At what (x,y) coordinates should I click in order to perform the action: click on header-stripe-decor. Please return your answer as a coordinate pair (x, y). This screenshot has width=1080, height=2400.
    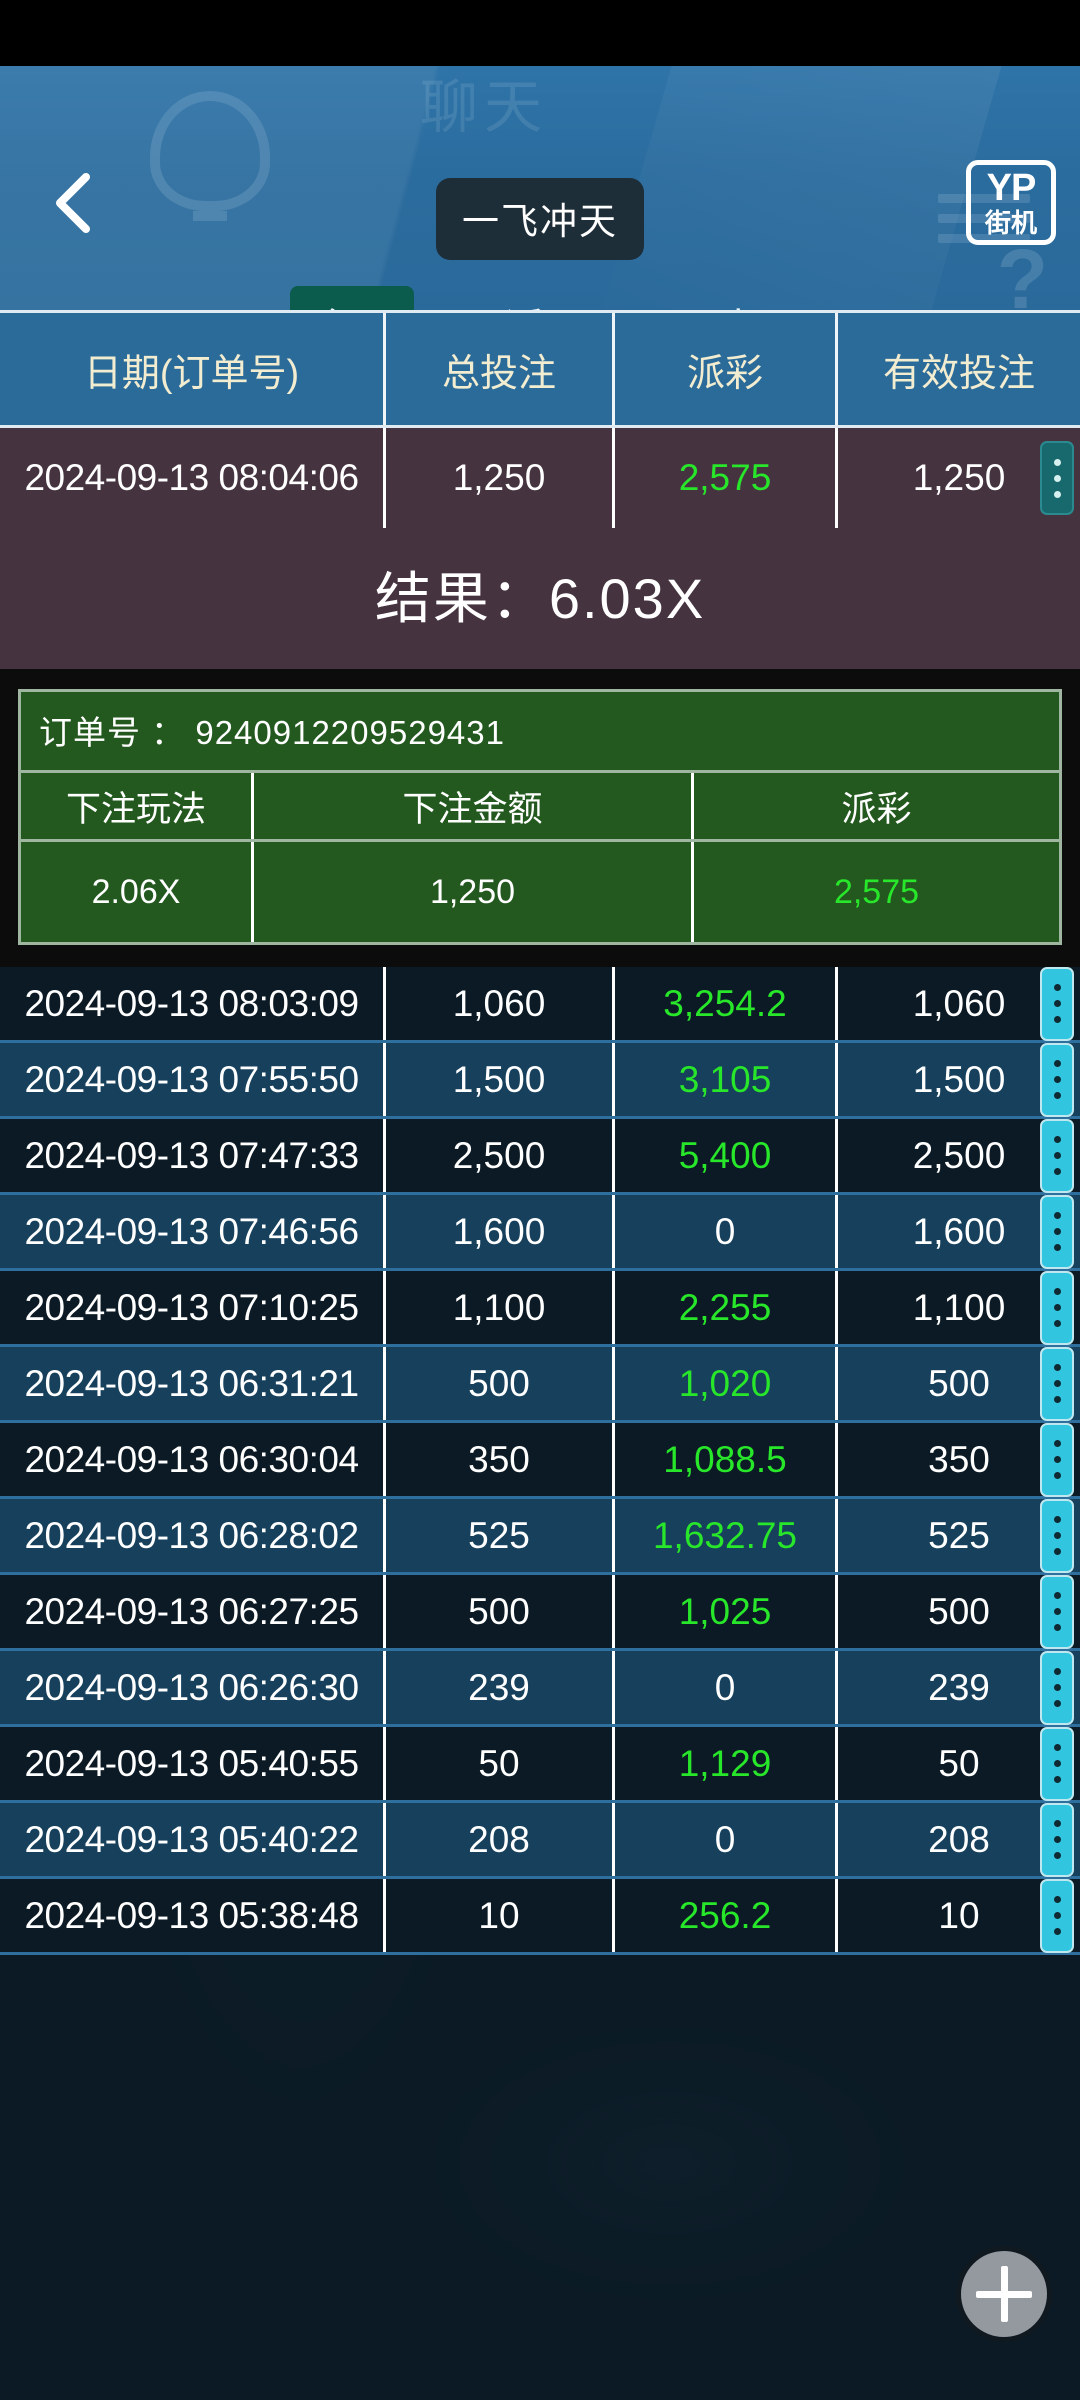
    Looking at the image, I should click on (805, 188).